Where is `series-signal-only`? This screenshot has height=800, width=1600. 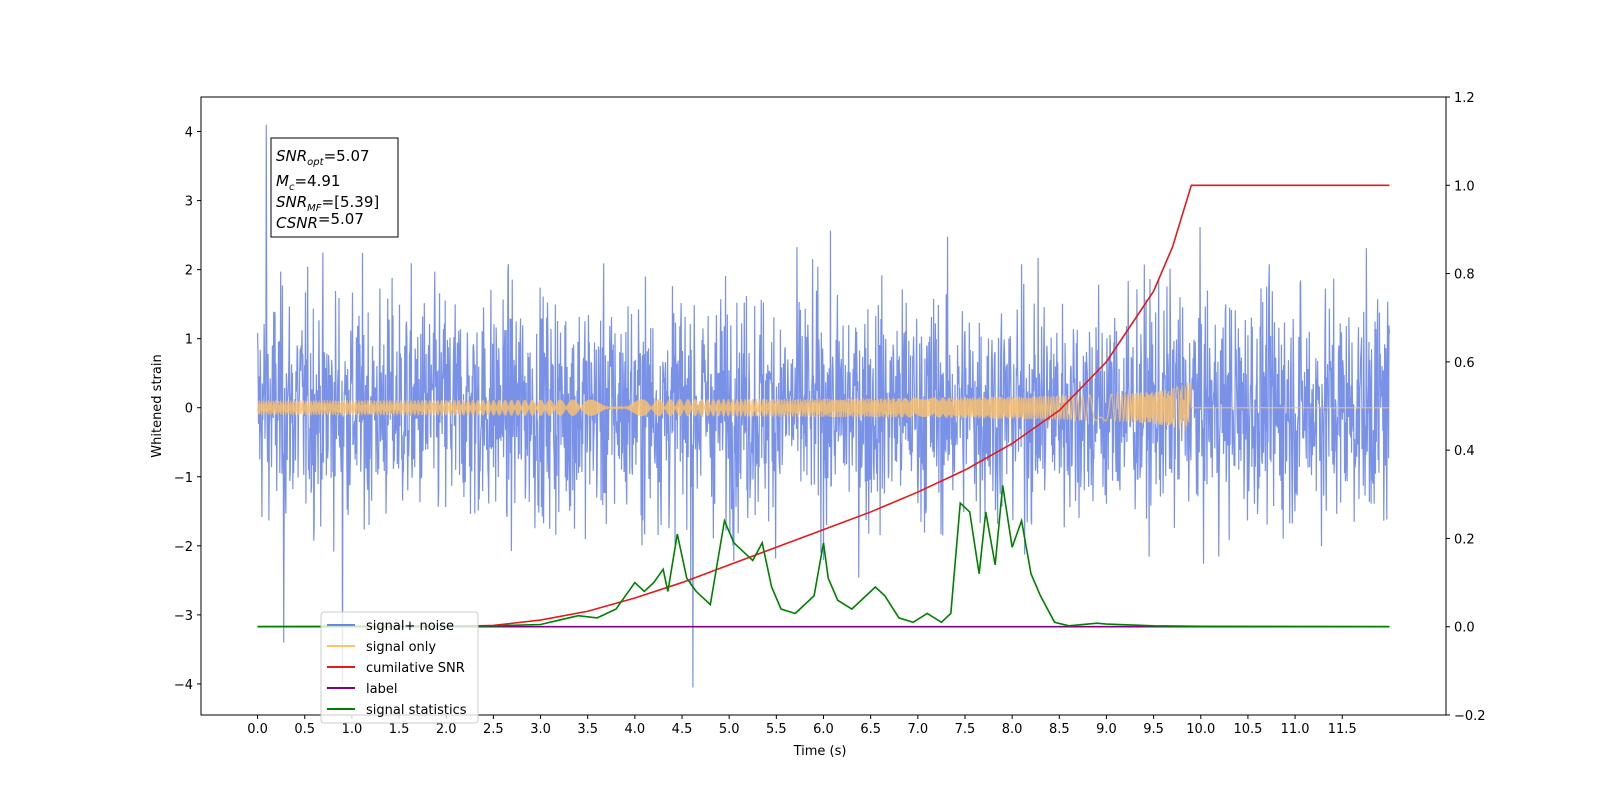
series-signal-only is located at coordinates (823, 407).